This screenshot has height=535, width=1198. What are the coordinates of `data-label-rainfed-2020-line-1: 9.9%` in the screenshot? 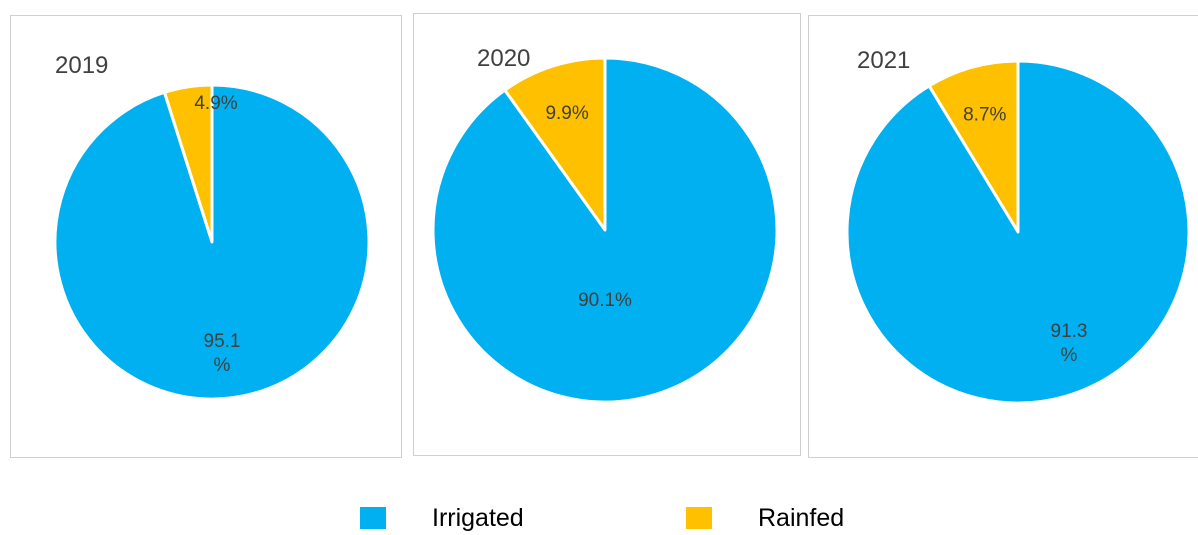 It's located at (566, 113).